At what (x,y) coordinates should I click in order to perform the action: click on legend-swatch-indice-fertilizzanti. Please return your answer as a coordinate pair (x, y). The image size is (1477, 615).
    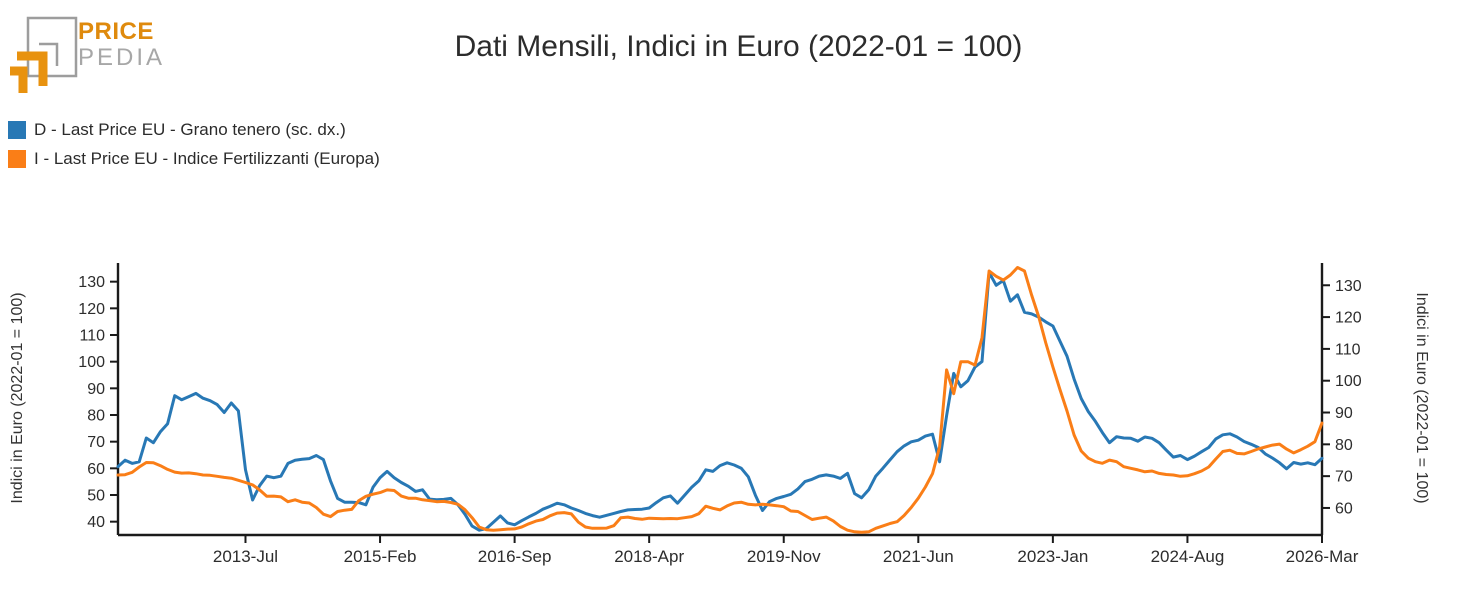
    Looking at the image, I should click on (17, 159).